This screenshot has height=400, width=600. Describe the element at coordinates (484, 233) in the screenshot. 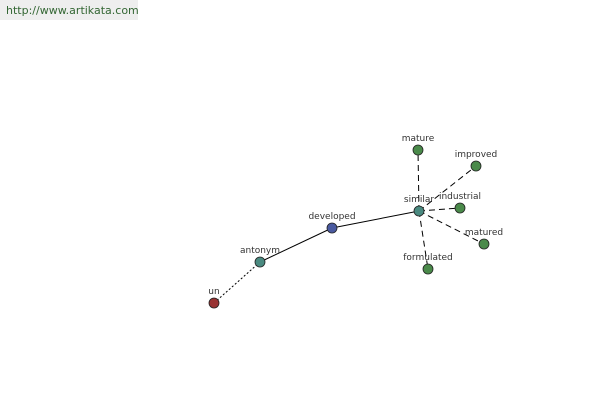

I see `node-label: matured` at that location.